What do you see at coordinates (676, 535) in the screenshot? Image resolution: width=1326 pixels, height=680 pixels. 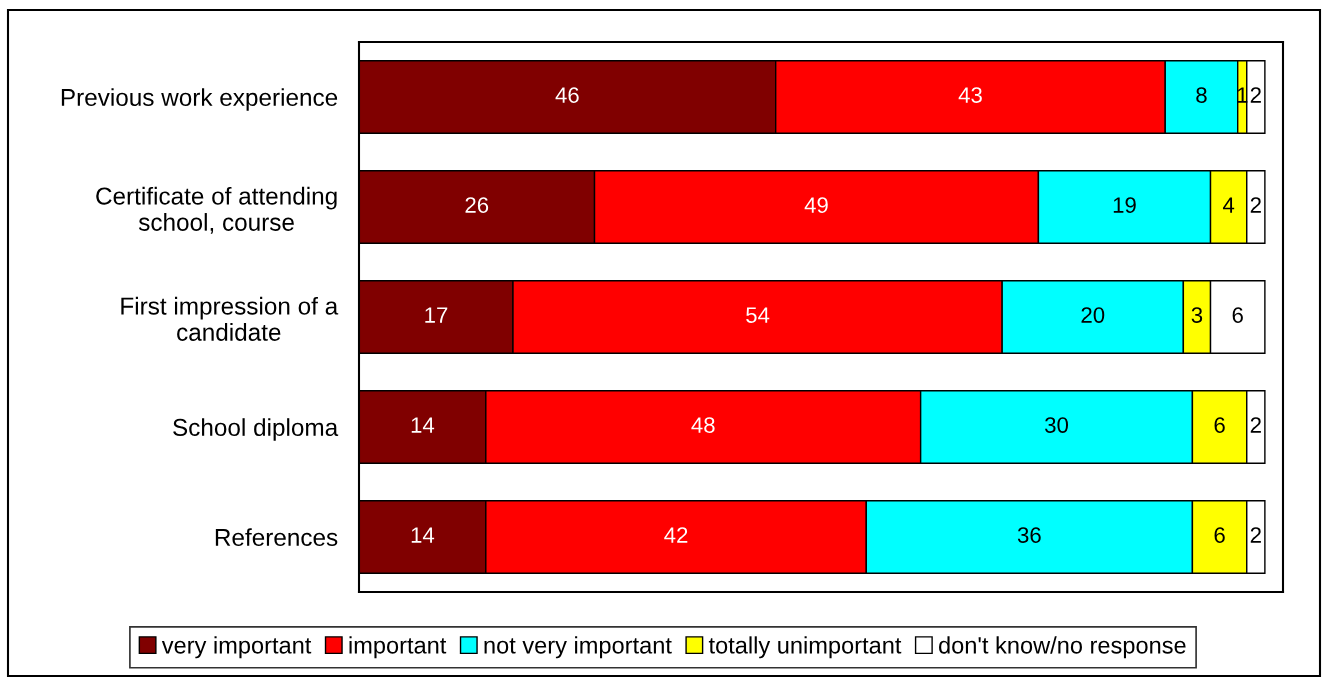 I see `data-label: 42` at bounding box center [676, 535].